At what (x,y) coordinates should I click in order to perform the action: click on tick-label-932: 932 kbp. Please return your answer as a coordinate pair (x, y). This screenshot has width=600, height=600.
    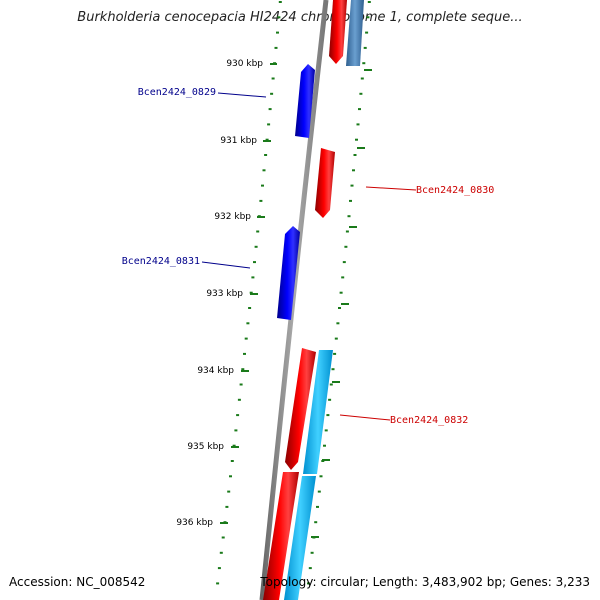
    Looking at the image, I should click on (232, 217).